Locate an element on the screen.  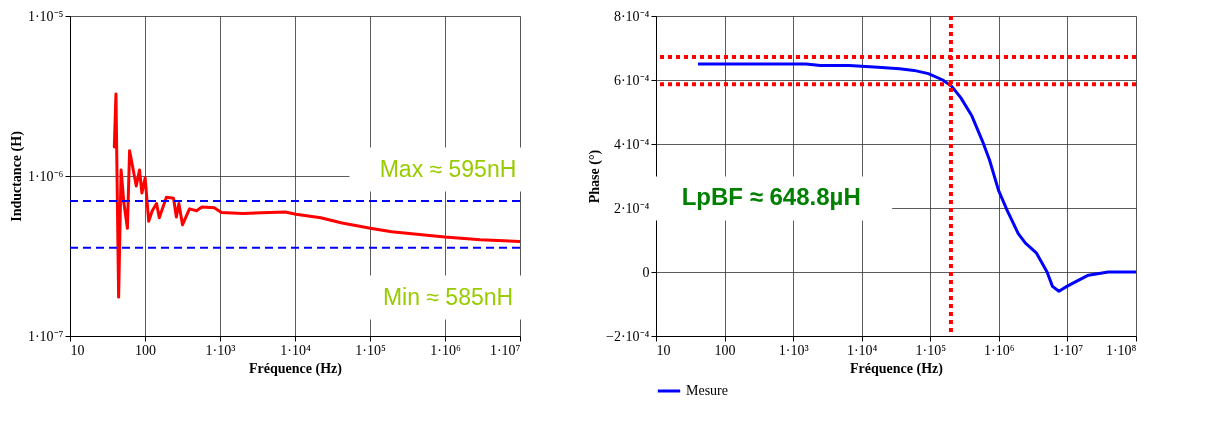
y-tick-label: 2·10⁻⁴ is located at coordinates (631, 208).